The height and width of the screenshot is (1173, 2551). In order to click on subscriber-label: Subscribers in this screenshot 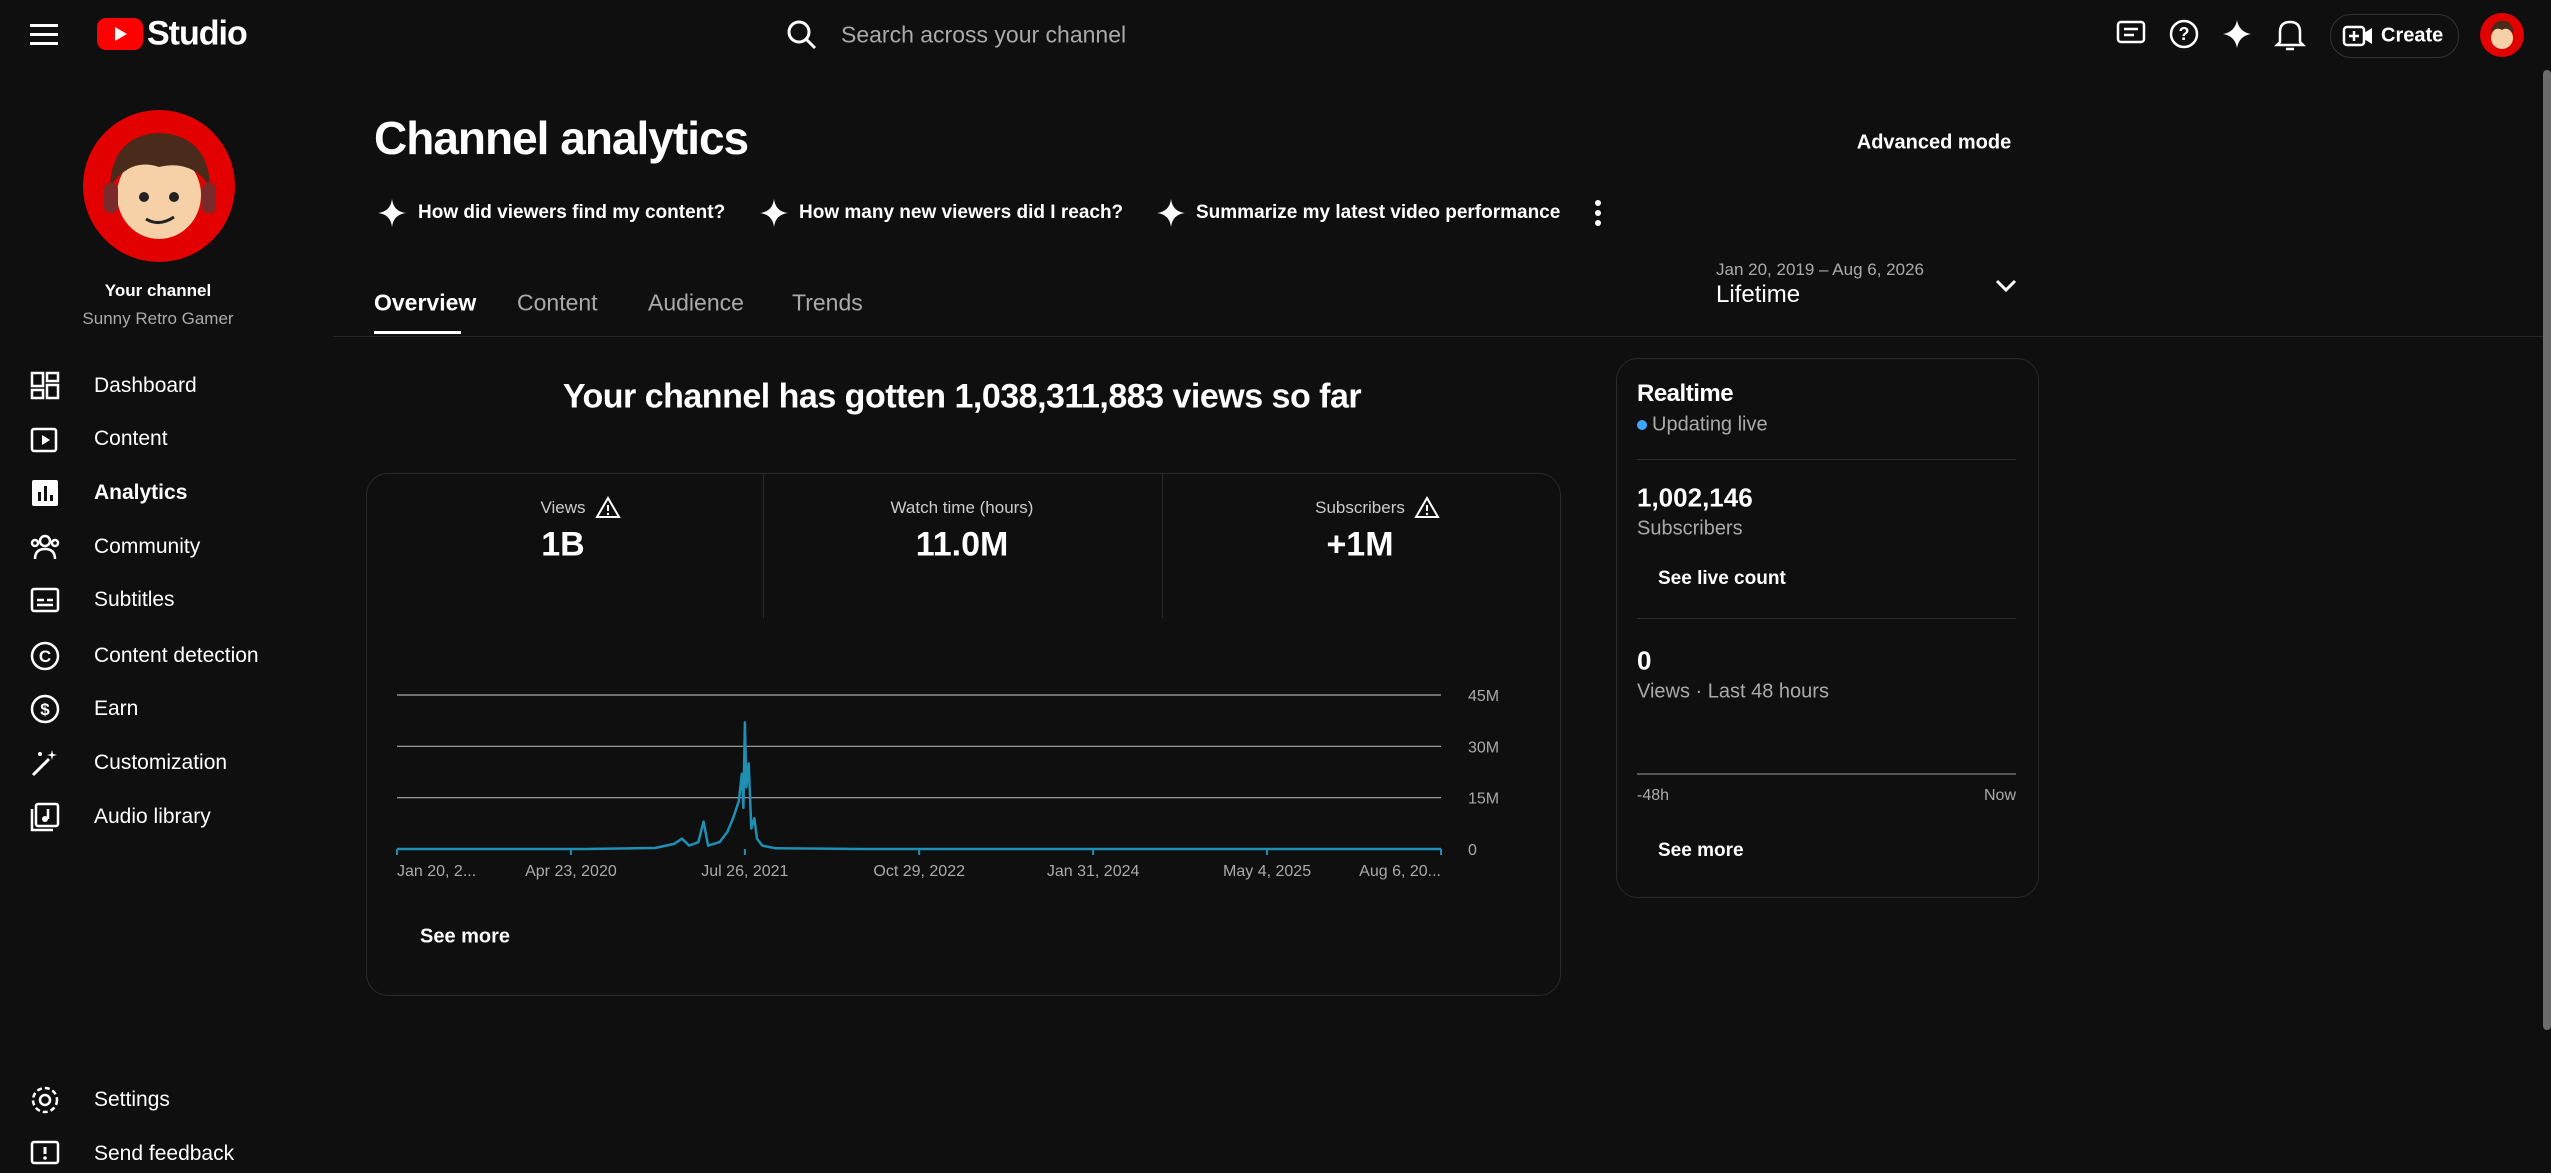, I will do `click(1690, 528)`.